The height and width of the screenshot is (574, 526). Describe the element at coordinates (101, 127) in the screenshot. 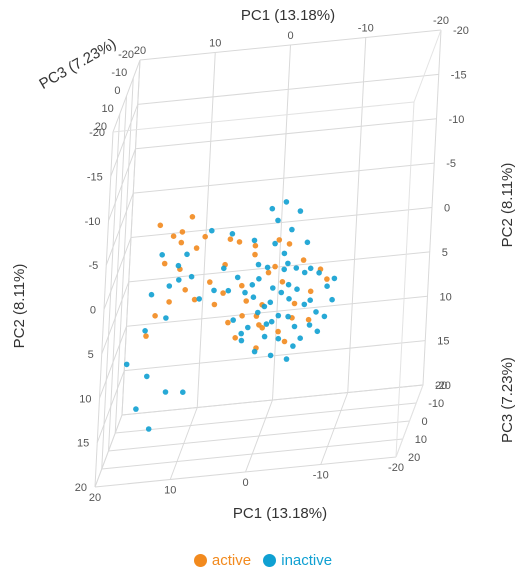

I see `tick-label-pc3-top: 20` at that location.